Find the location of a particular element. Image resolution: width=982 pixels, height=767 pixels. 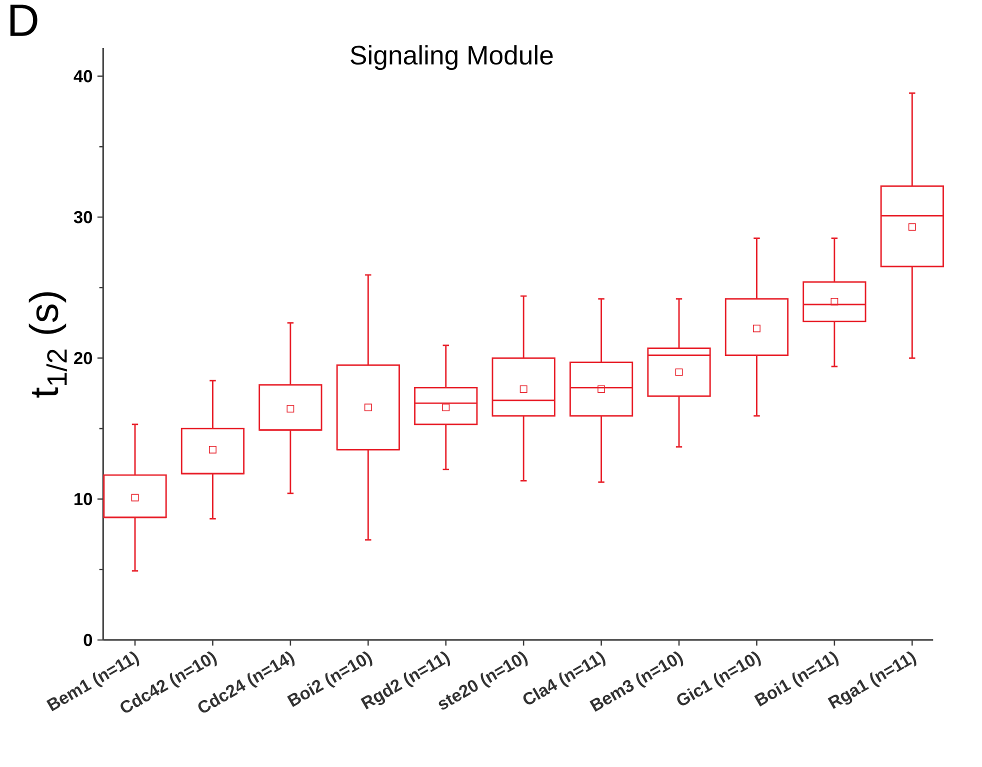

y-tick-label: 20 is located at coordinates (83, 358).